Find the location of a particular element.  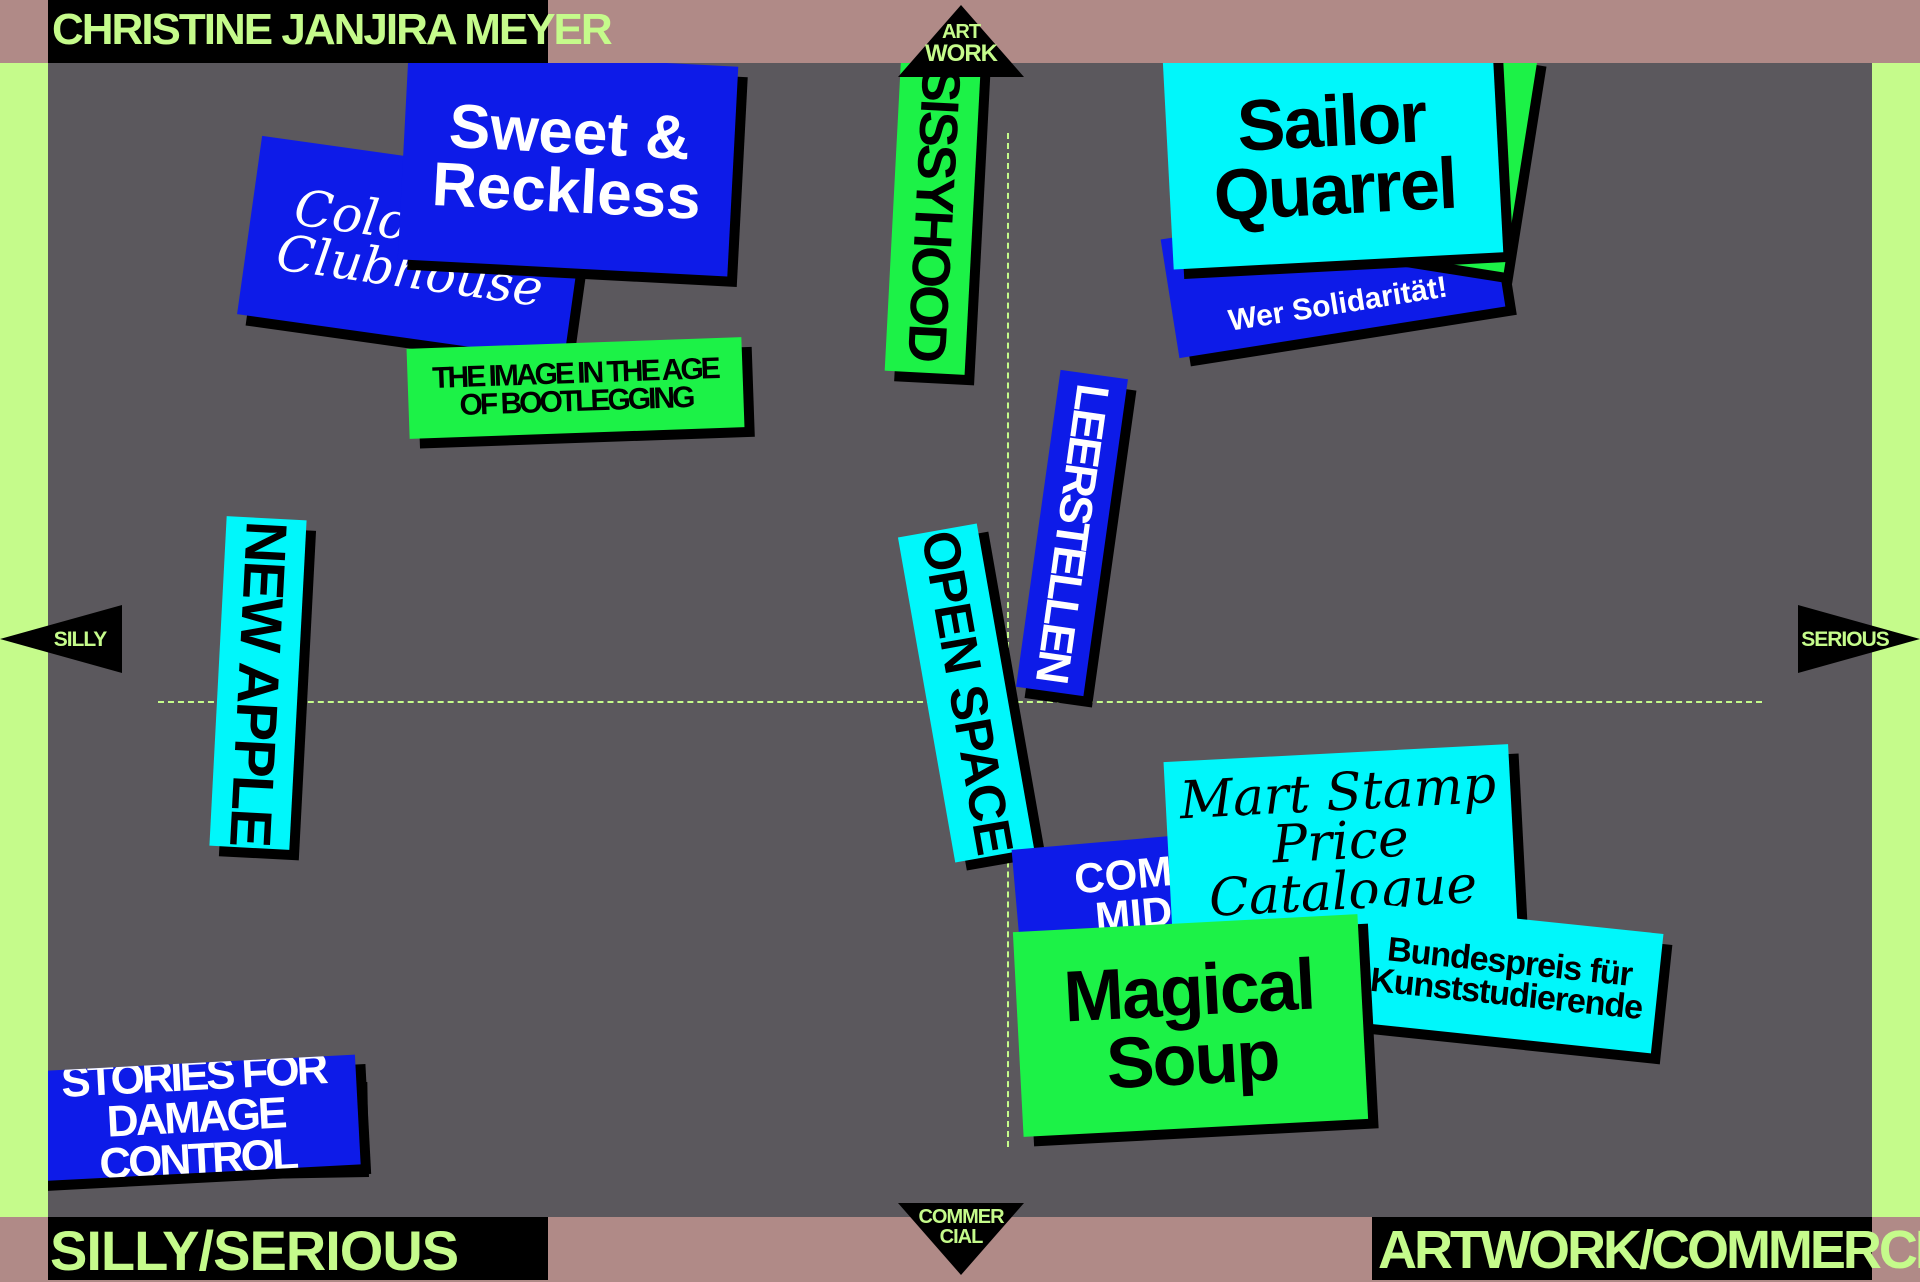

project-new-apple-title: NEW APPLE is located at coordinates (258, 683).